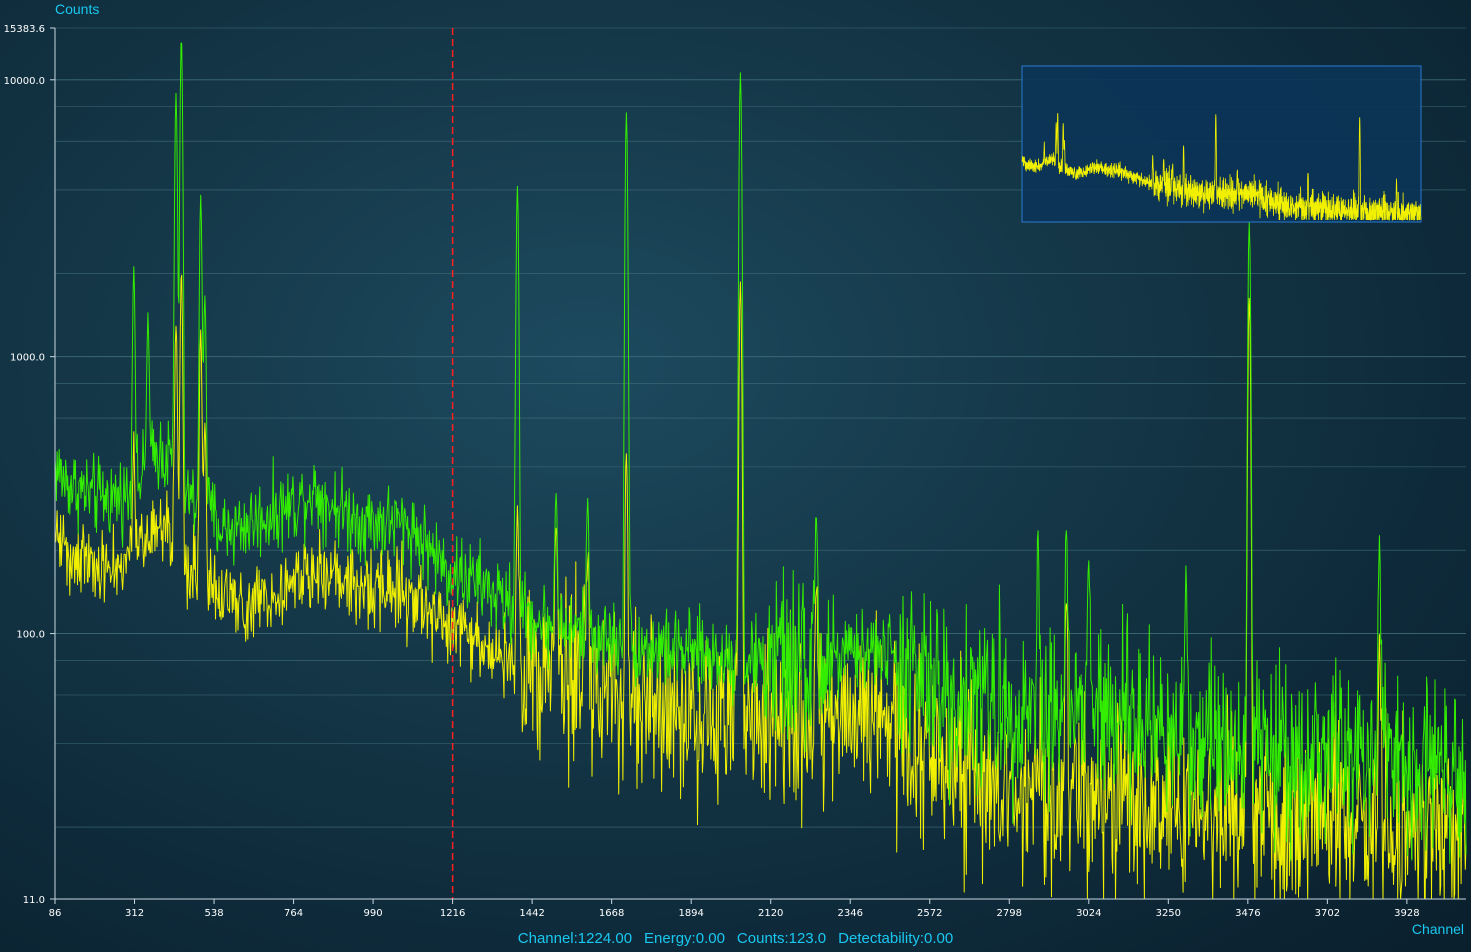 The width and height of the screenshot is (1471, 952). Describe the element at coordinates (770, 913) in the screenshot. I see `x-tick-label: 2120` at that location.